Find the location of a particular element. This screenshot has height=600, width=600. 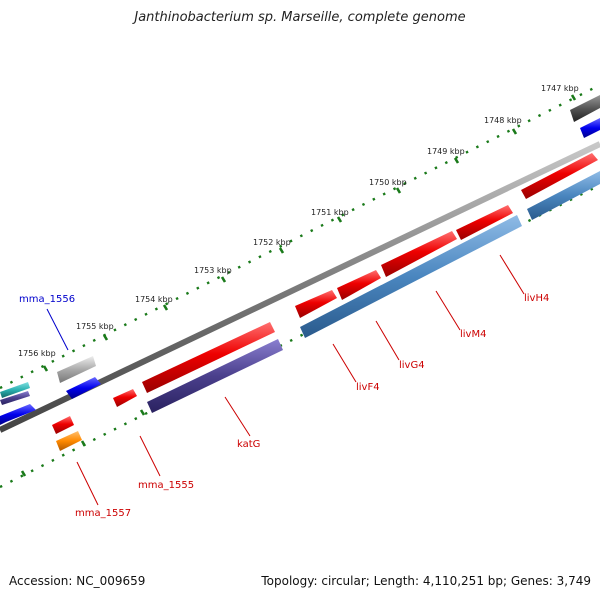

gene-label-livM4: livM4 is located at coordinates (473, 334).